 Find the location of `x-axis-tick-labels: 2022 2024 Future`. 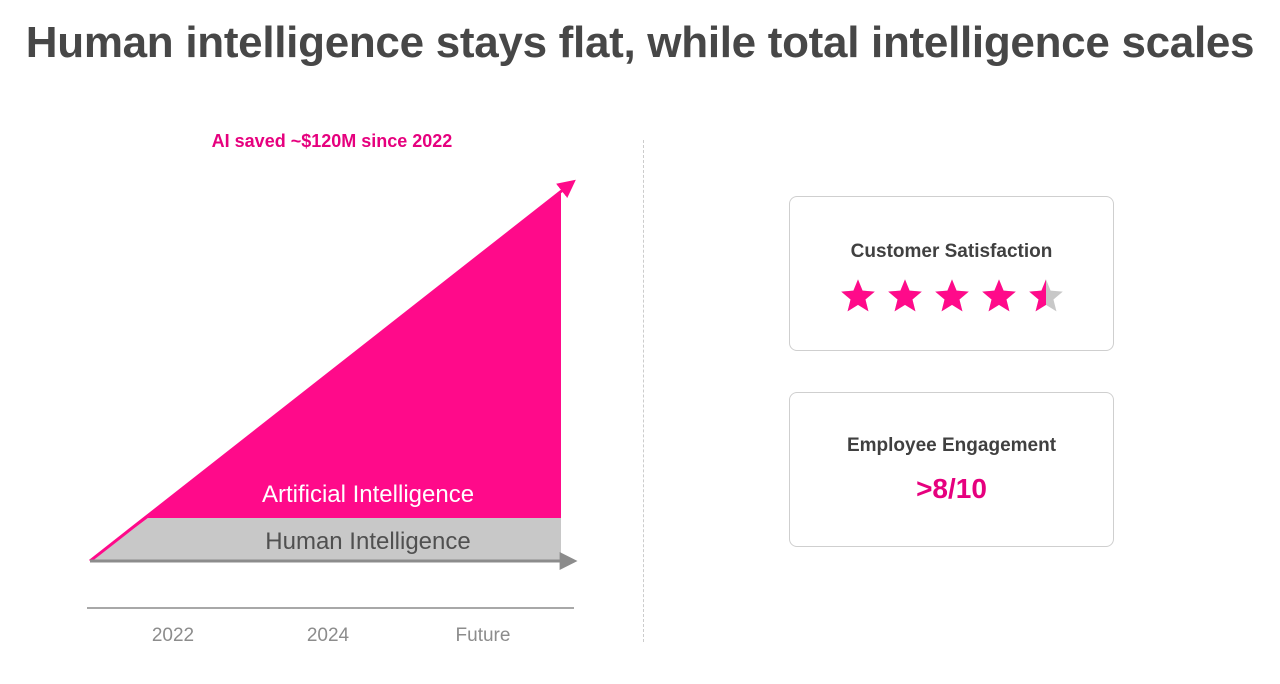

x-axis-tick-labels: 2022 2024 Future is located at coordinates (331, 635).